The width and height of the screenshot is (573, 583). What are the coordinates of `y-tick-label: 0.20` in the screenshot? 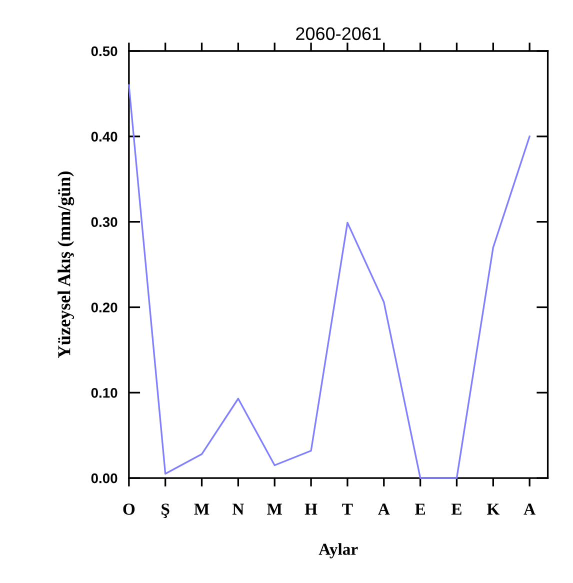 It's located at (104, 307).